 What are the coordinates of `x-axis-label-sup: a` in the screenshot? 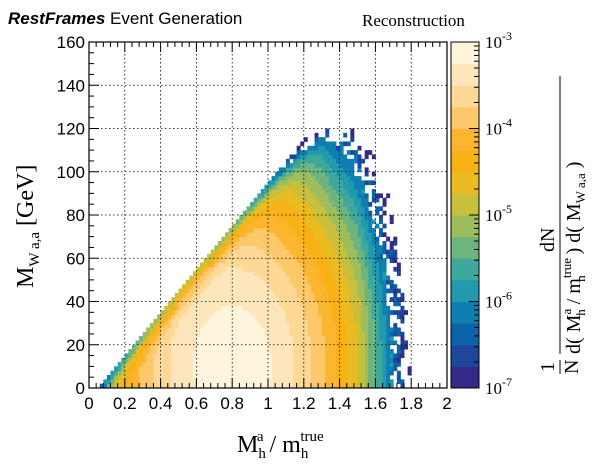 It's located at (260, 437).